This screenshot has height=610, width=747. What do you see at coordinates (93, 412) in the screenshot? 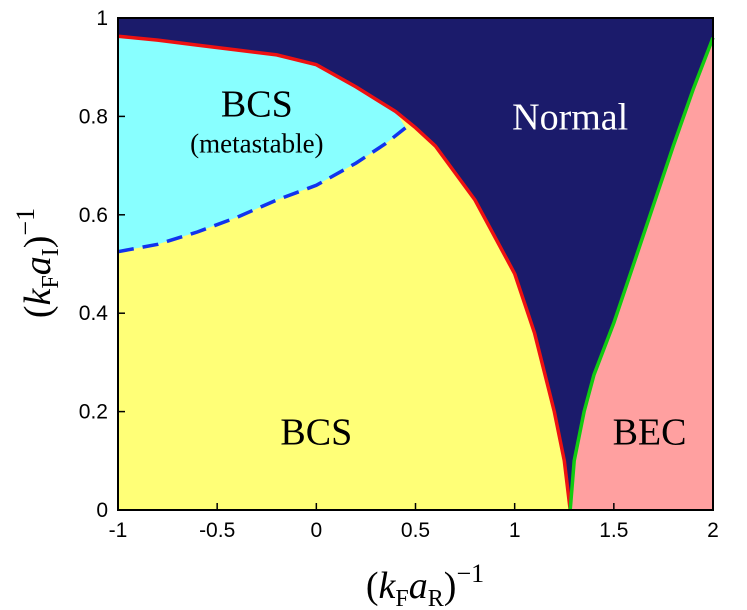
I see `y-tick-label: 0.2` at bounding box center [93, 412].